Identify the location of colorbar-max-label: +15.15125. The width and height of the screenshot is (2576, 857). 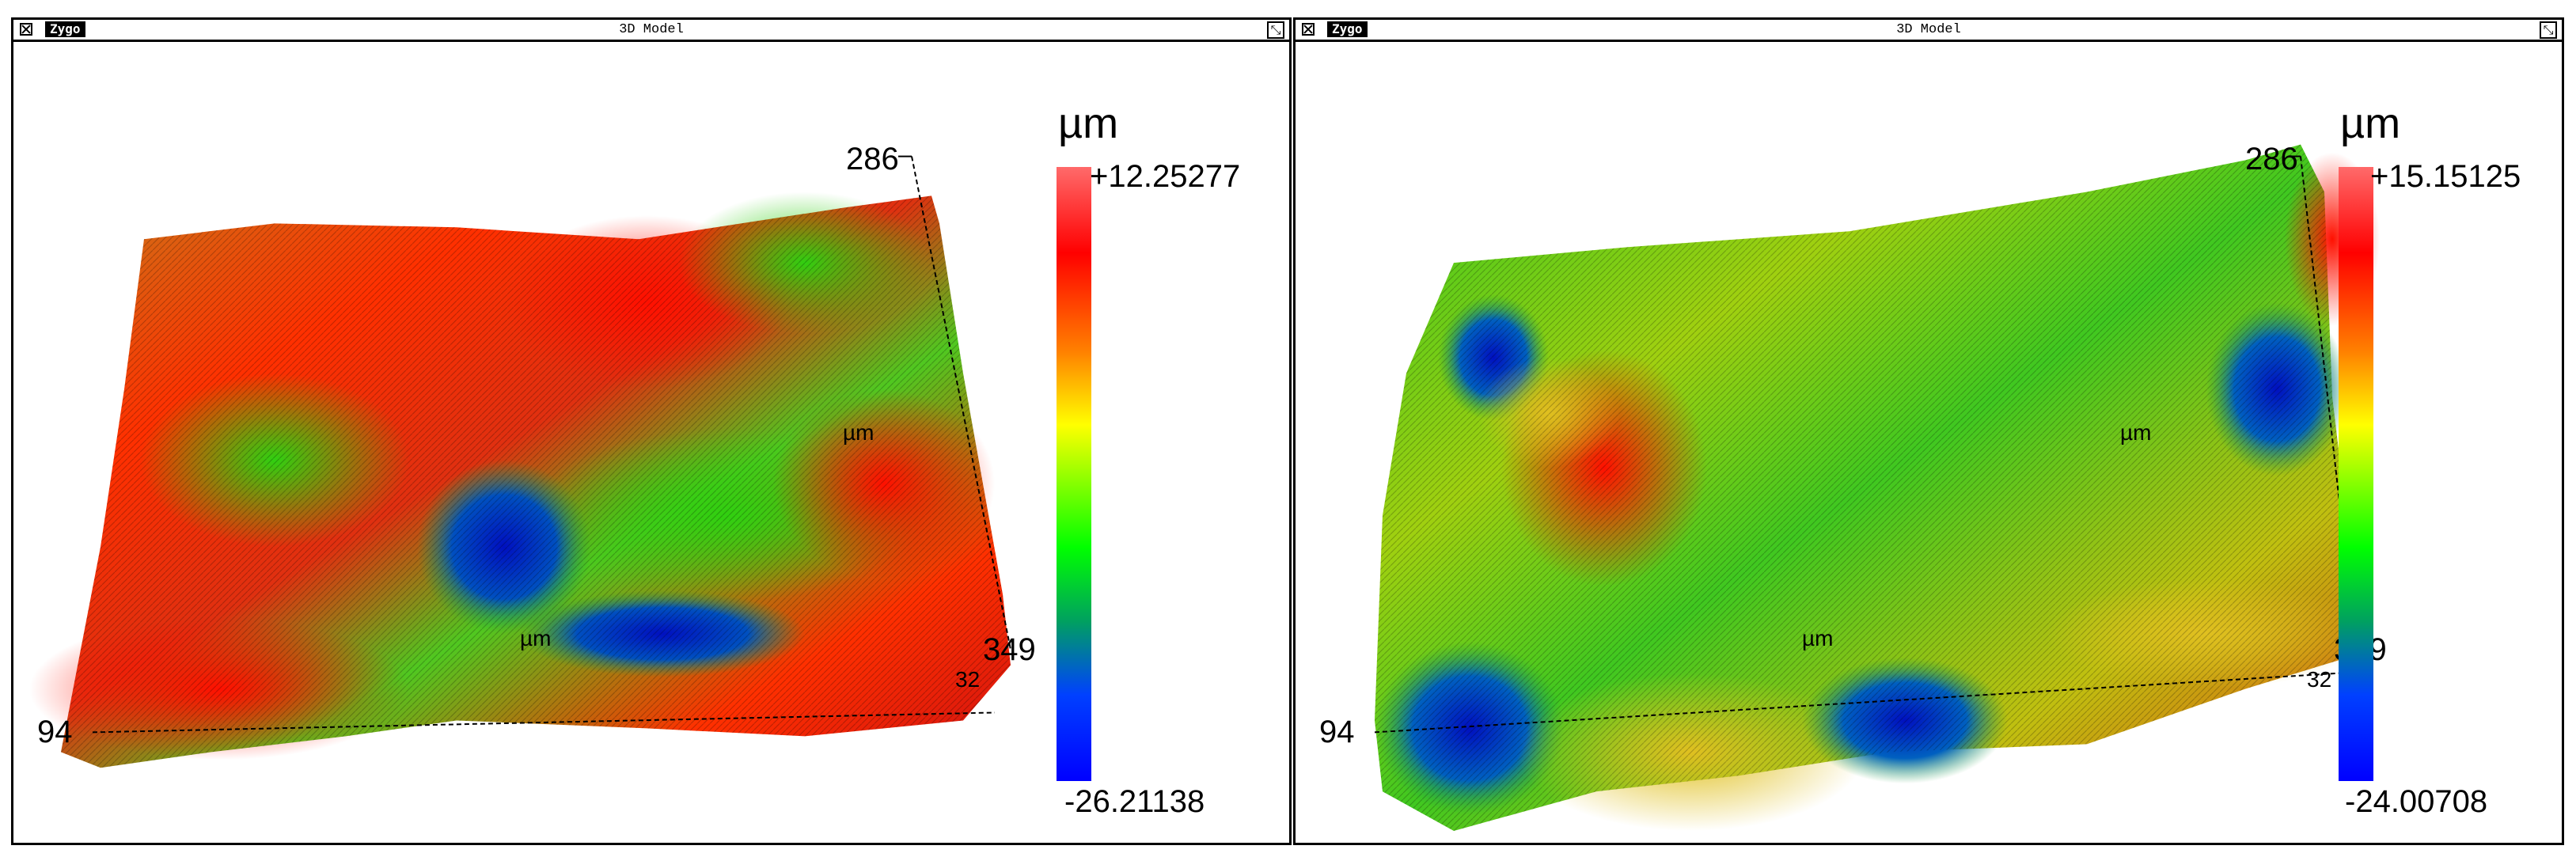
(2445, 176).